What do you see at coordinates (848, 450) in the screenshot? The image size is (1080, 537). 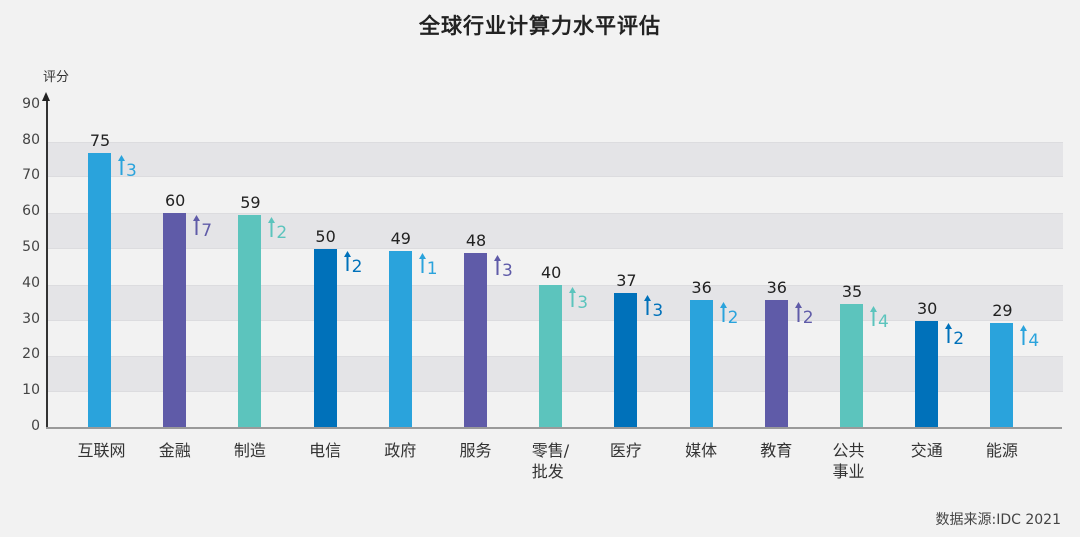 I see `category-label-line: 公共` at bounding box center [848, 450].